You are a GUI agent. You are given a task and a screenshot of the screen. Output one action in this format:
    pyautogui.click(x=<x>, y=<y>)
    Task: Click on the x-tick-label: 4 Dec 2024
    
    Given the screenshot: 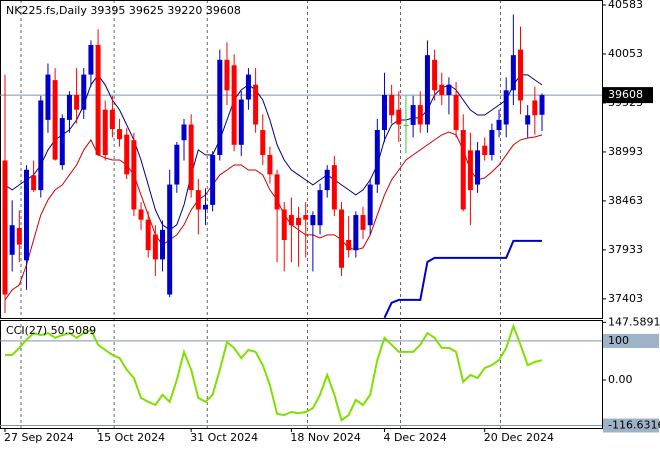 What is the action you would take?
    pyautogui.click(x=414, y=437)
    